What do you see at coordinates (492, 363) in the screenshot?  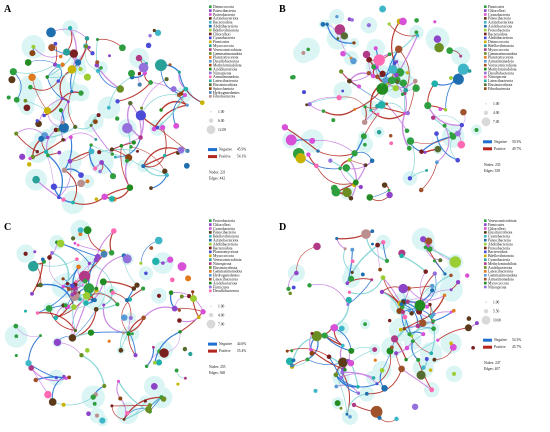 I see `nodes-count: Nodes: 247` at bounding box center [492, 363].